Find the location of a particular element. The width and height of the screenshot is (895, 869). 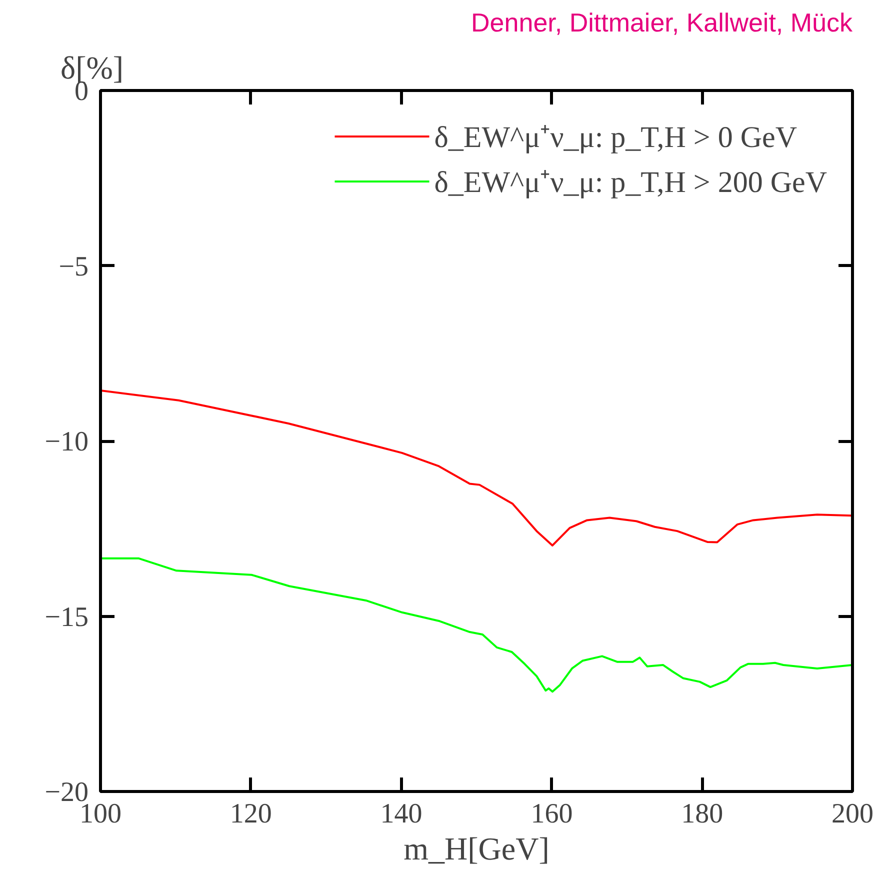

x-tick-label: 140 is located at coordinates (401, 814).